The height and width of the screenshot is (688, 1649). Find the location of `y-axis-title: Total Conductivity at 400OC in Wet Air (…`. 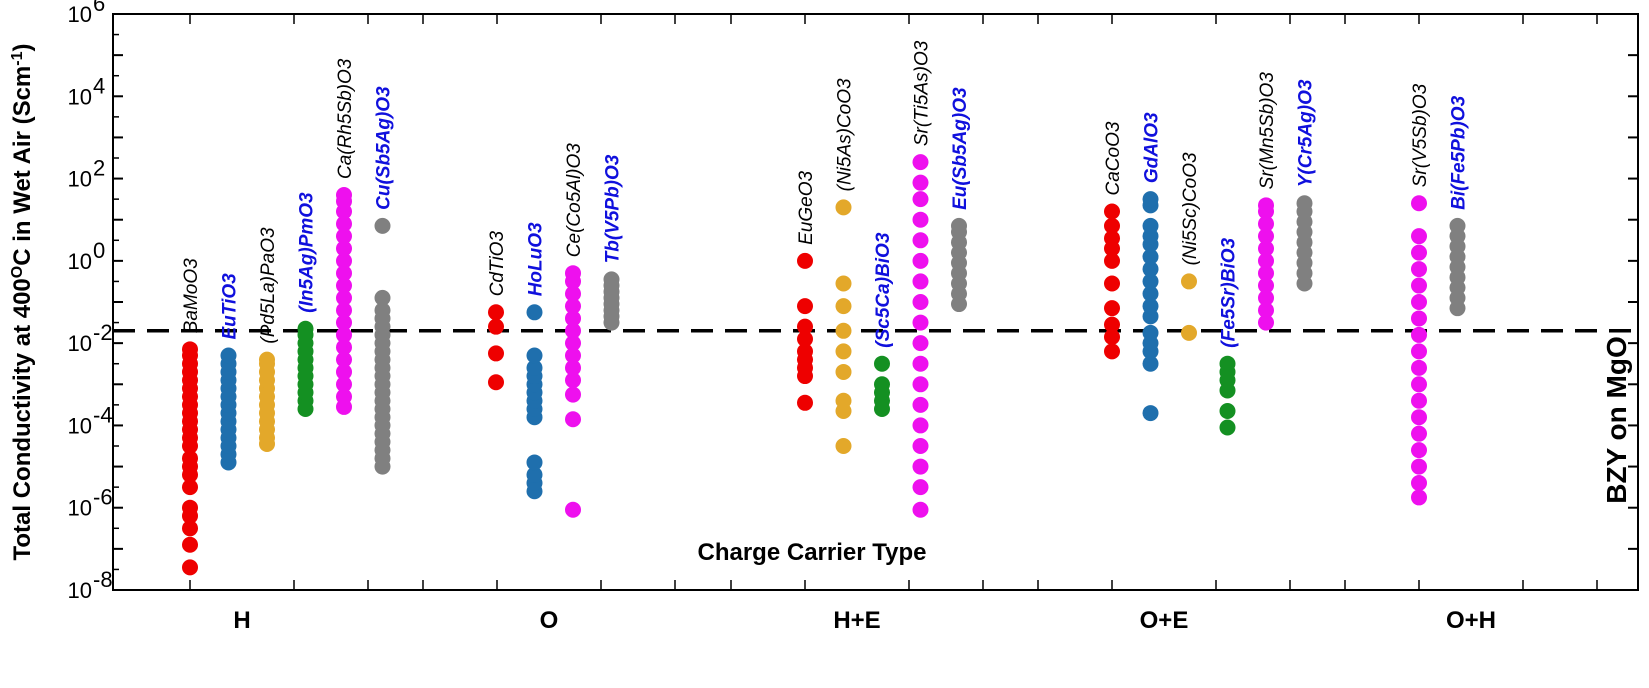

y-axis-title: Total Conductivity at 400OC in Wet Air (… is located at coordinates (23, 302).